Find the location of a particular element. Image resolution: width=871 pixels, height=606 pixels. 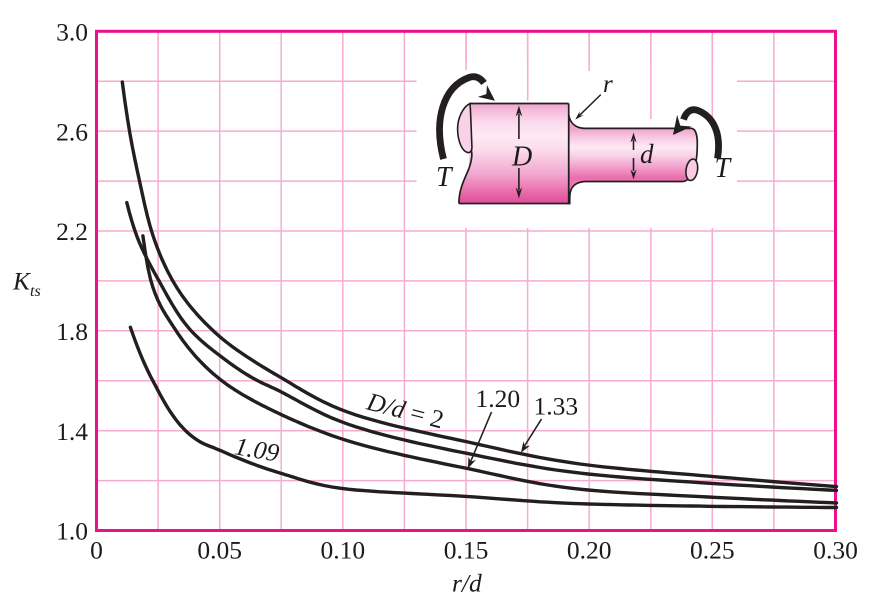

svg-text: 0.05 is located at coordinates (219, 550).